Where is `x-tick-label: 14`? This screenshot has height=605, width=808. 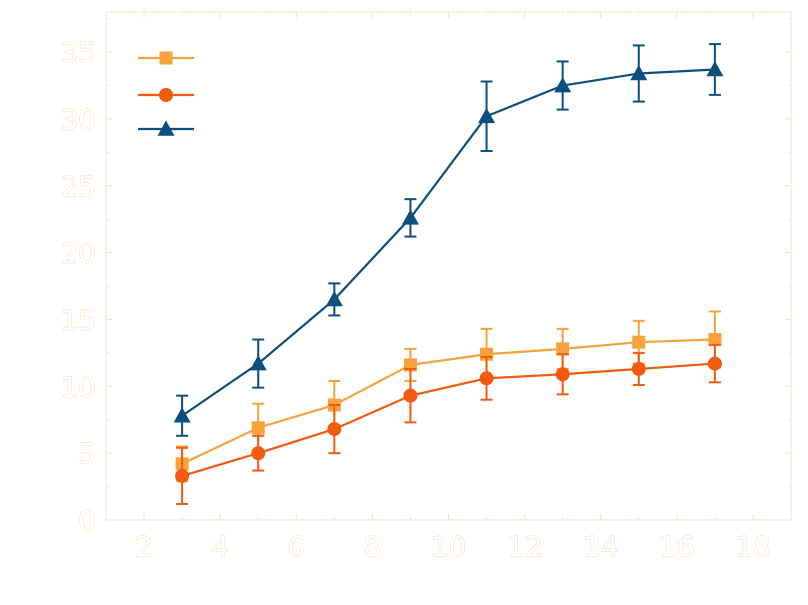
x-tick-label: 14 is located at coordinates (601, 546).